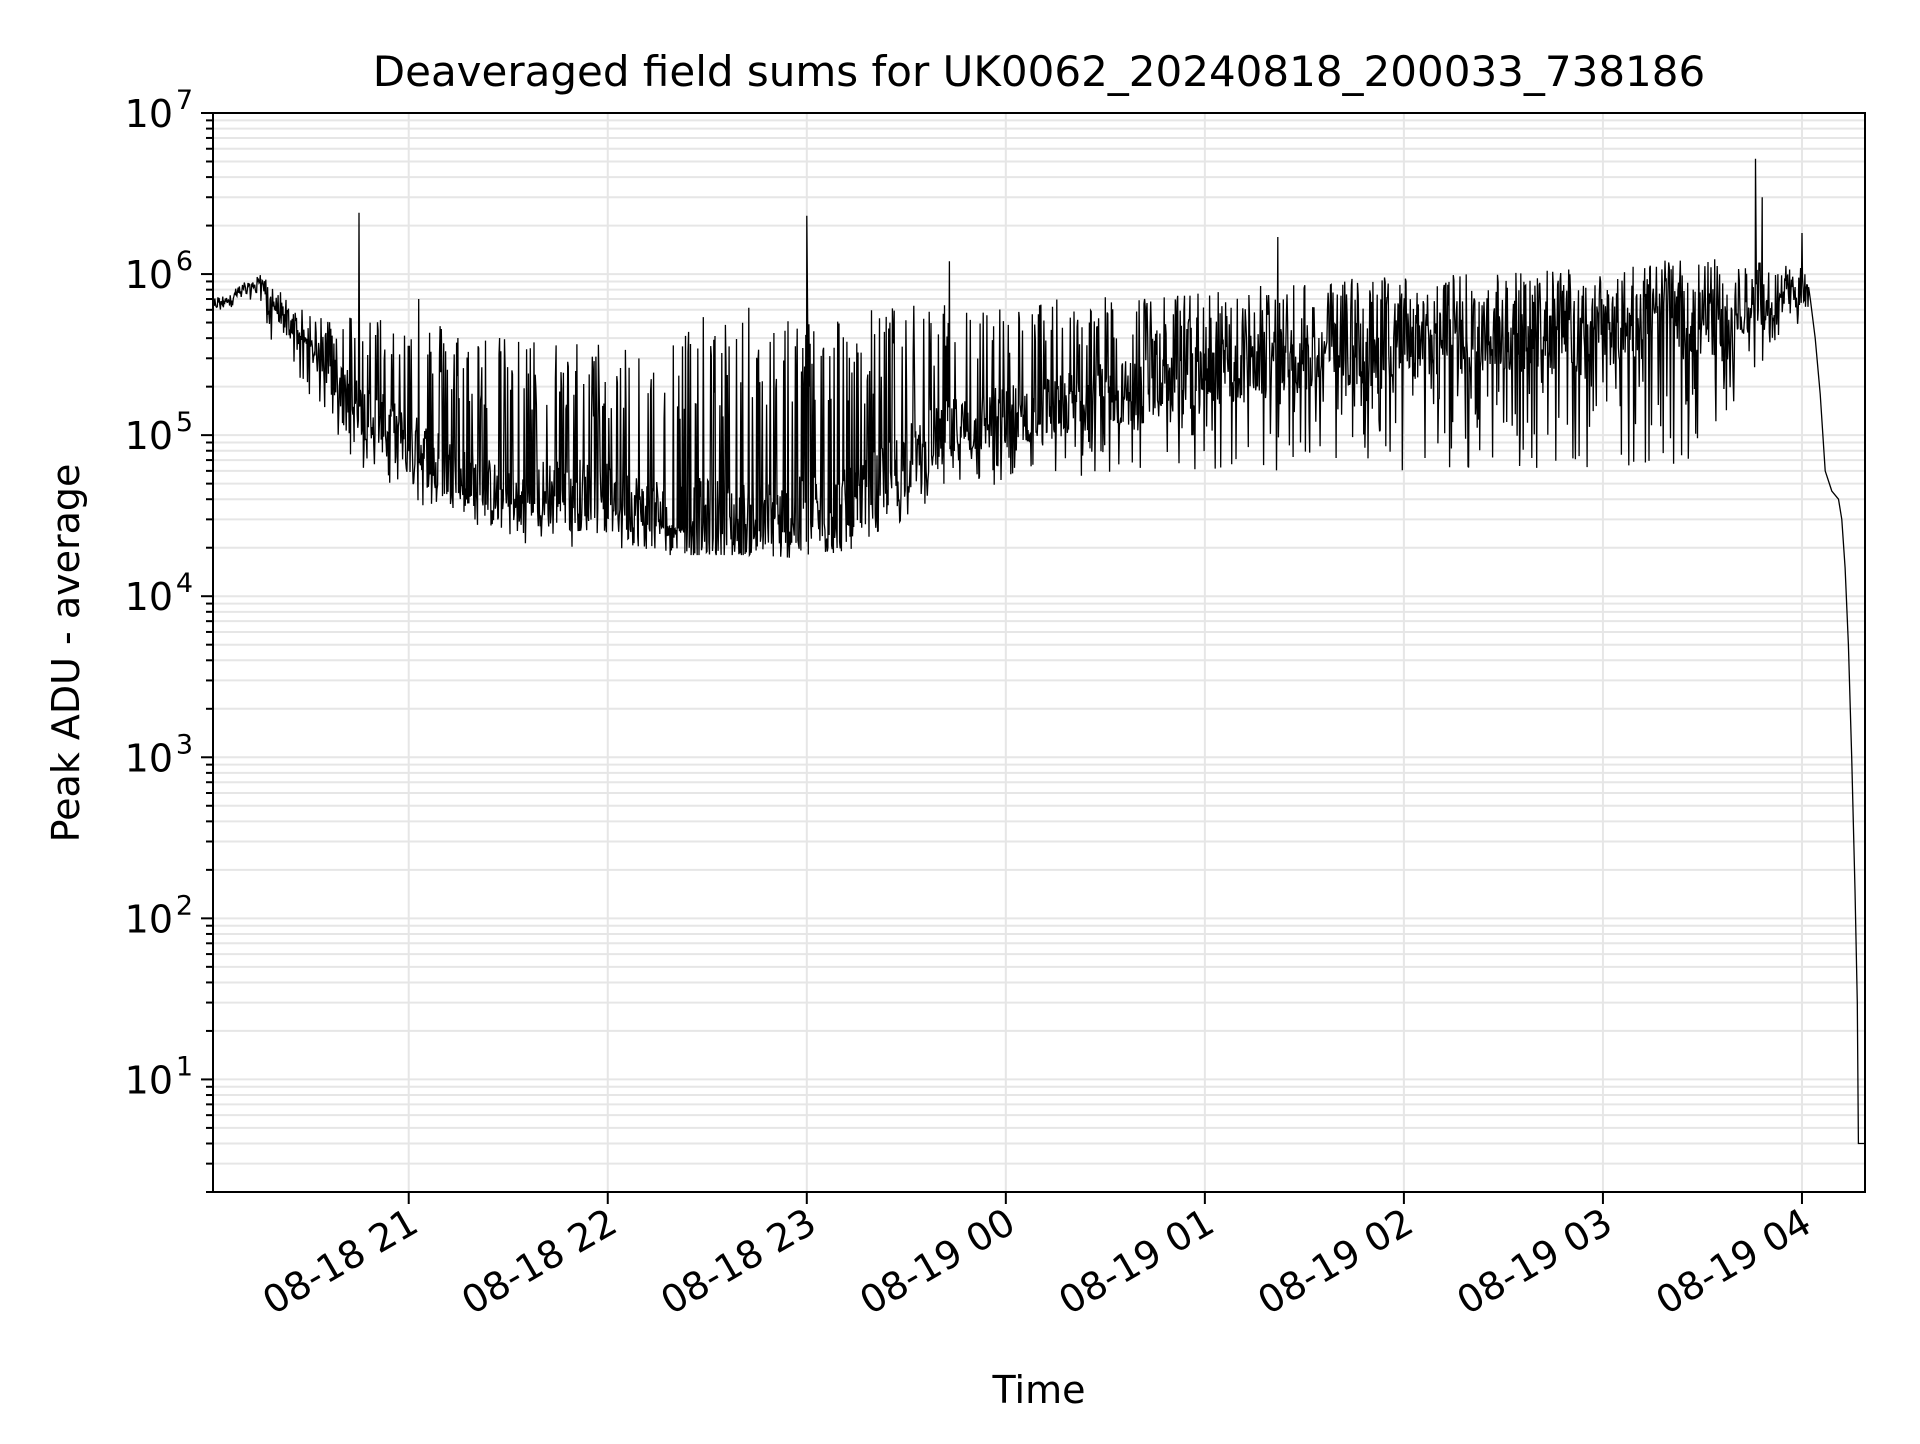  I want to click on x-tick-label: 08-19 00, so click(937, 1262).